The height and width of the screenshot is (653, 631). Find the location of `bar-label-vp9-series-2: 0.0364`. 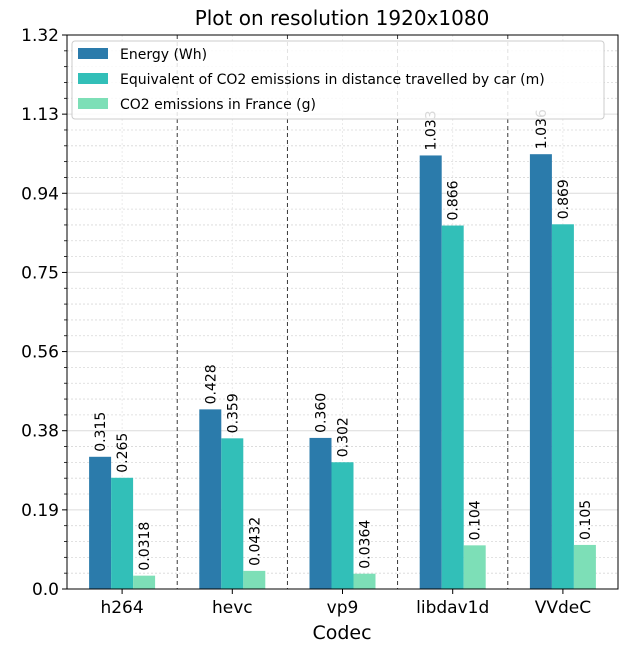

bar-label-vp9-series-2: 0.0364 is located at coordinates (366, 544).